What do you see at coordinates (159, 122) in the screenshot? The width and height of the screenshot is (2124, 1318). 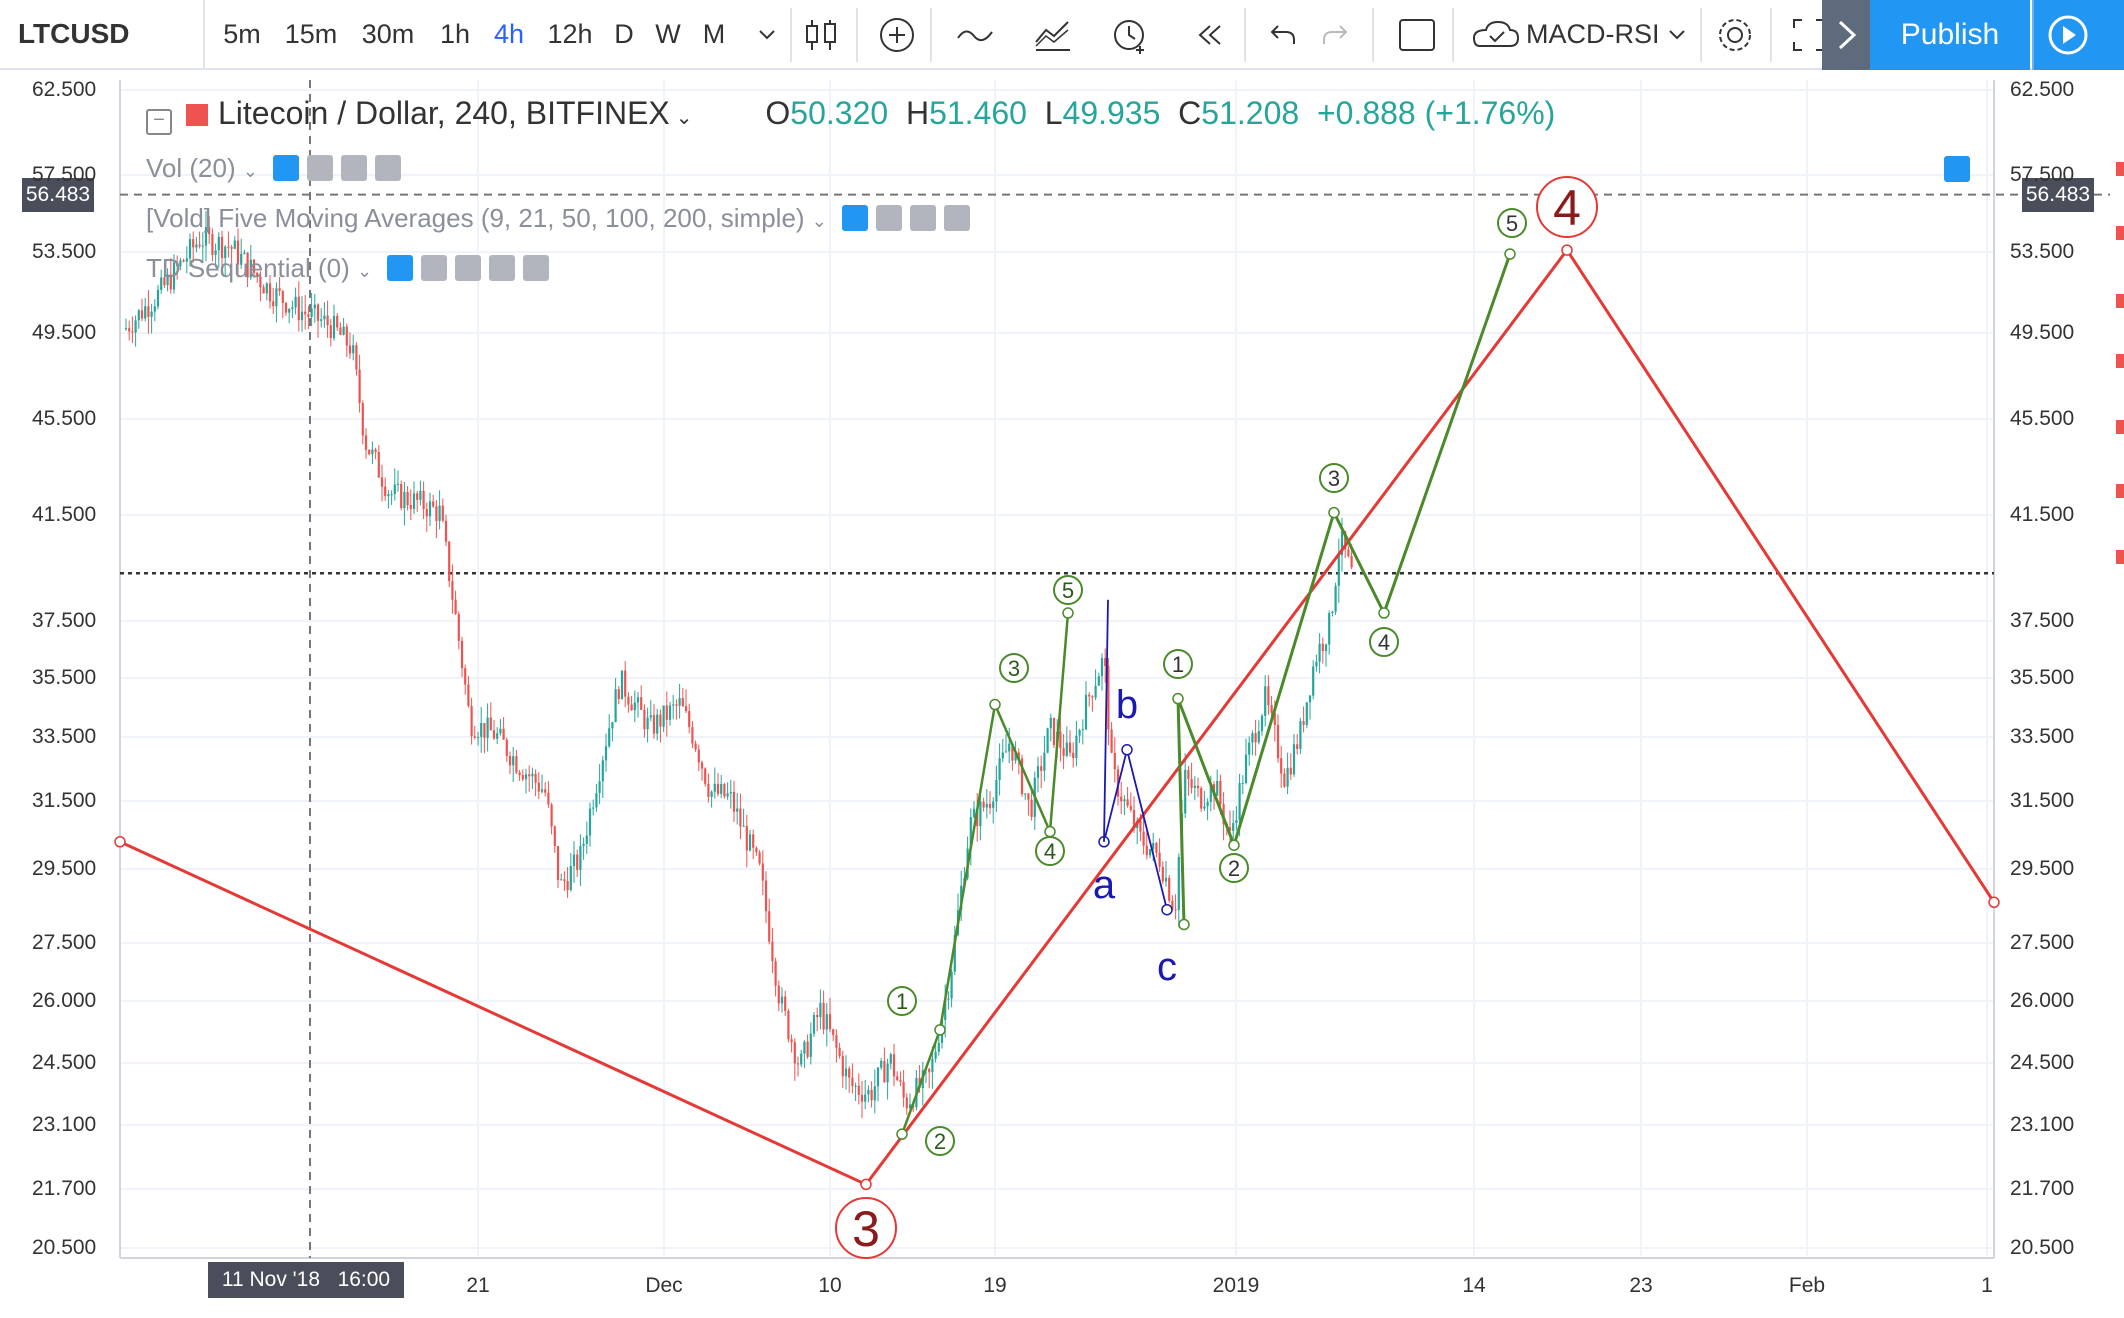 I see `collapse-legend-icon: −` at bounding box center [159, 122].